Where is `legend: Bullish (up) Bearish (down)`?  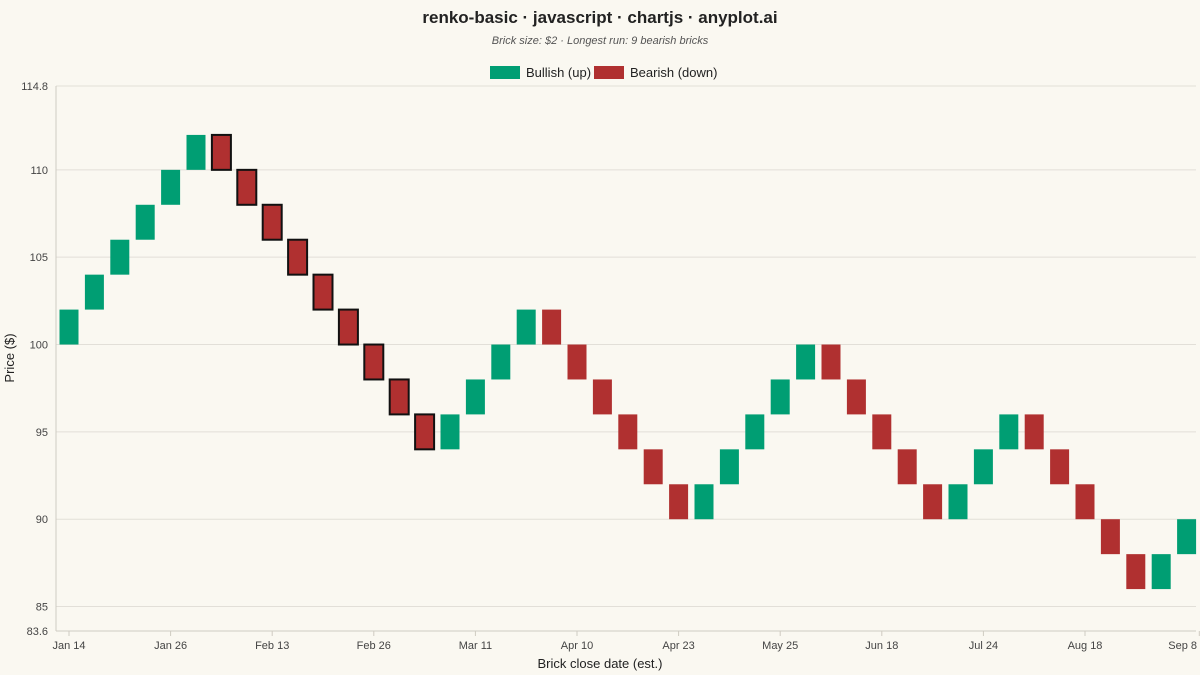 legend: Bullish (up) Bearish (down) is located at coordinates (603, 72).